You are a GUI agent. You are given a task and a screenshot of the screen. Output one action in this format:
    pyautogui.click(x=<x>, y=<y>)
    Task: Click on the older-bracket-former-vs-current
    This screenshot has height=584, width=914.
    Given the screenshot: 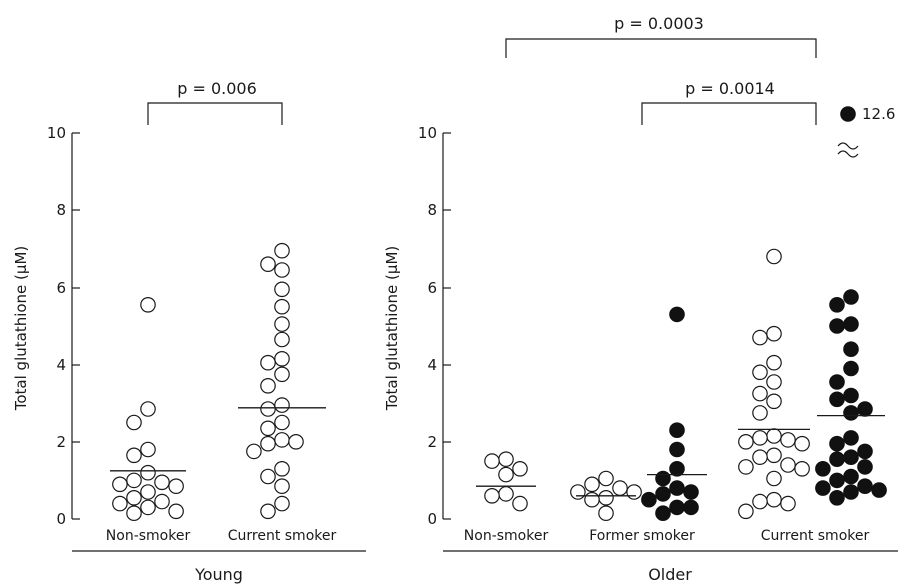 What is the action you would take?
    pyautogui.click(x=729, y=113)
    